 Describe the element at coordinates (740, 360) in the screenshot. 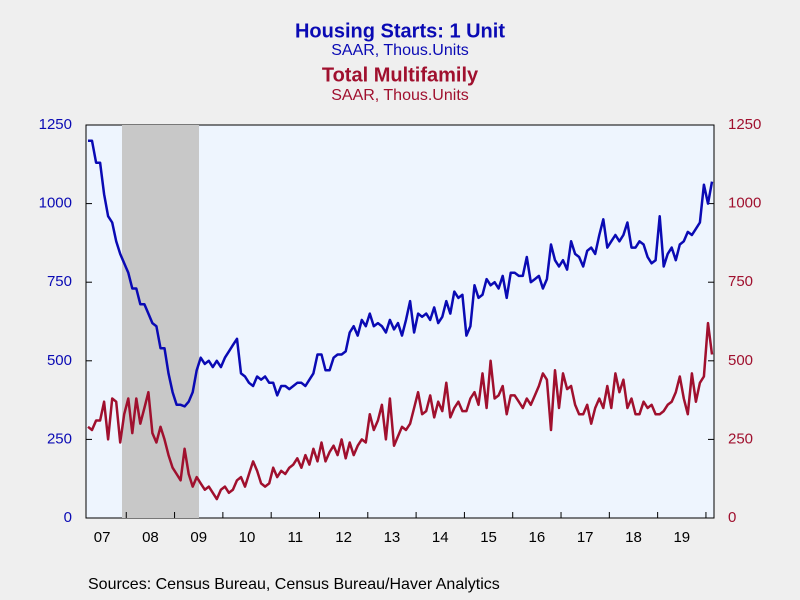

I see `y2-tick-label: 500` at that location.